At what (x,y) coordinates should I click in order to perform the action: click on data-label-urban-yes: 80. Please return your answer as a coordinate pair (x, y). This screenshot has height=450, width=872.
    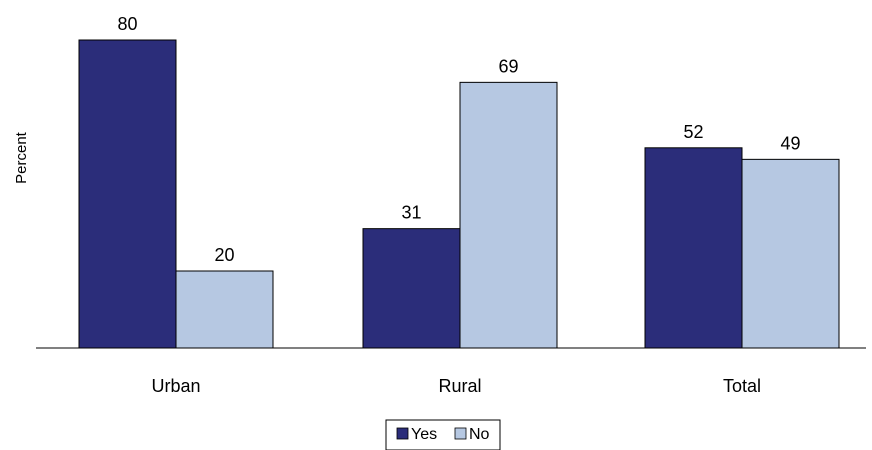
    Looking at the image, I should click on (127, 24).